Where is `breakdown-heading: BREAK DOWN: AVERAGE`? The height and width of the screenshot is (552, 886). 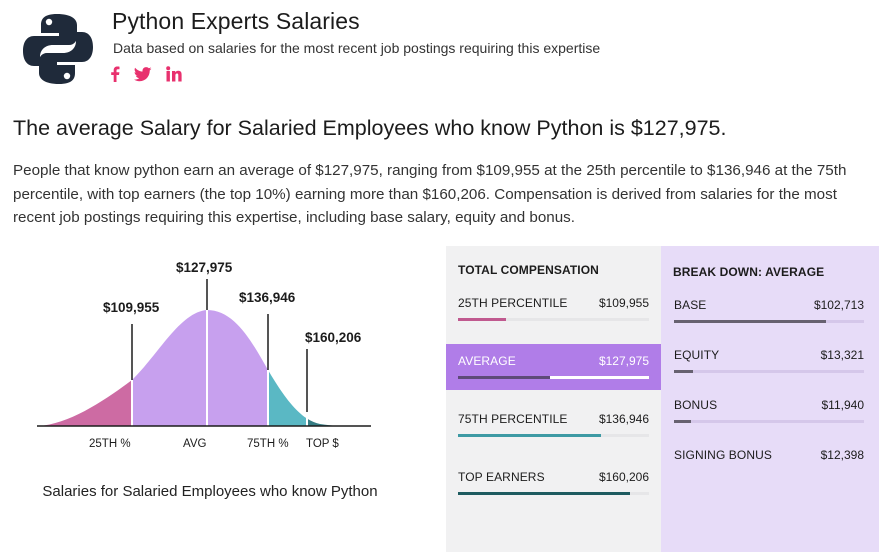
breakdown-heading: BREAK DOWN: AVERAGE is located at coordinates (749, 272).